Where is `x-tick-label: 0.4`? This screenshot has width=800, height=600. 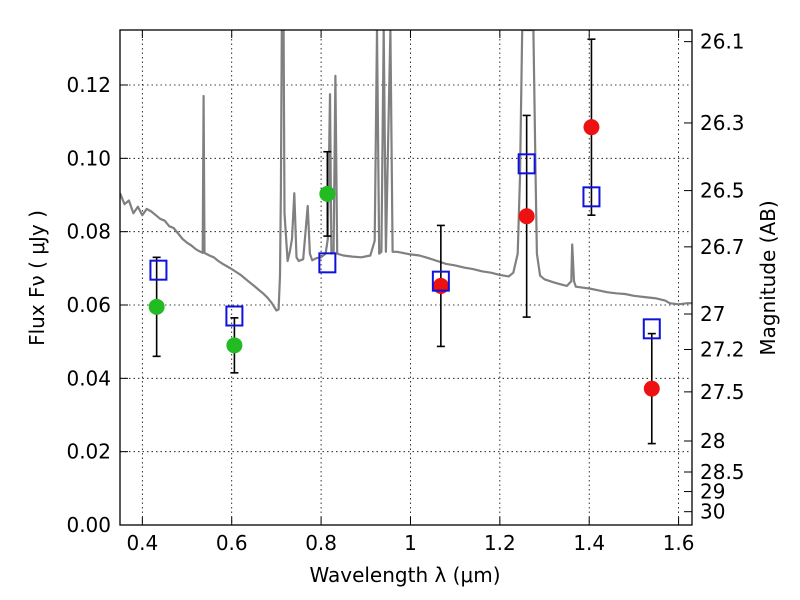
x-tick-label: 0.4 is located at coordinates (142, 543).